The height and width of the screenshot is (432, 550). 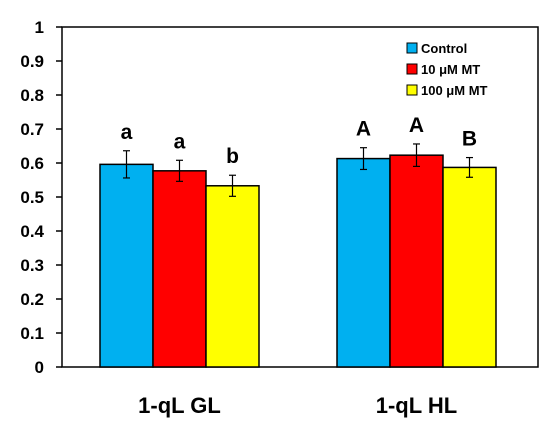 I want to click on legend-label: 100 μM MT, so click(x=454, y=90).